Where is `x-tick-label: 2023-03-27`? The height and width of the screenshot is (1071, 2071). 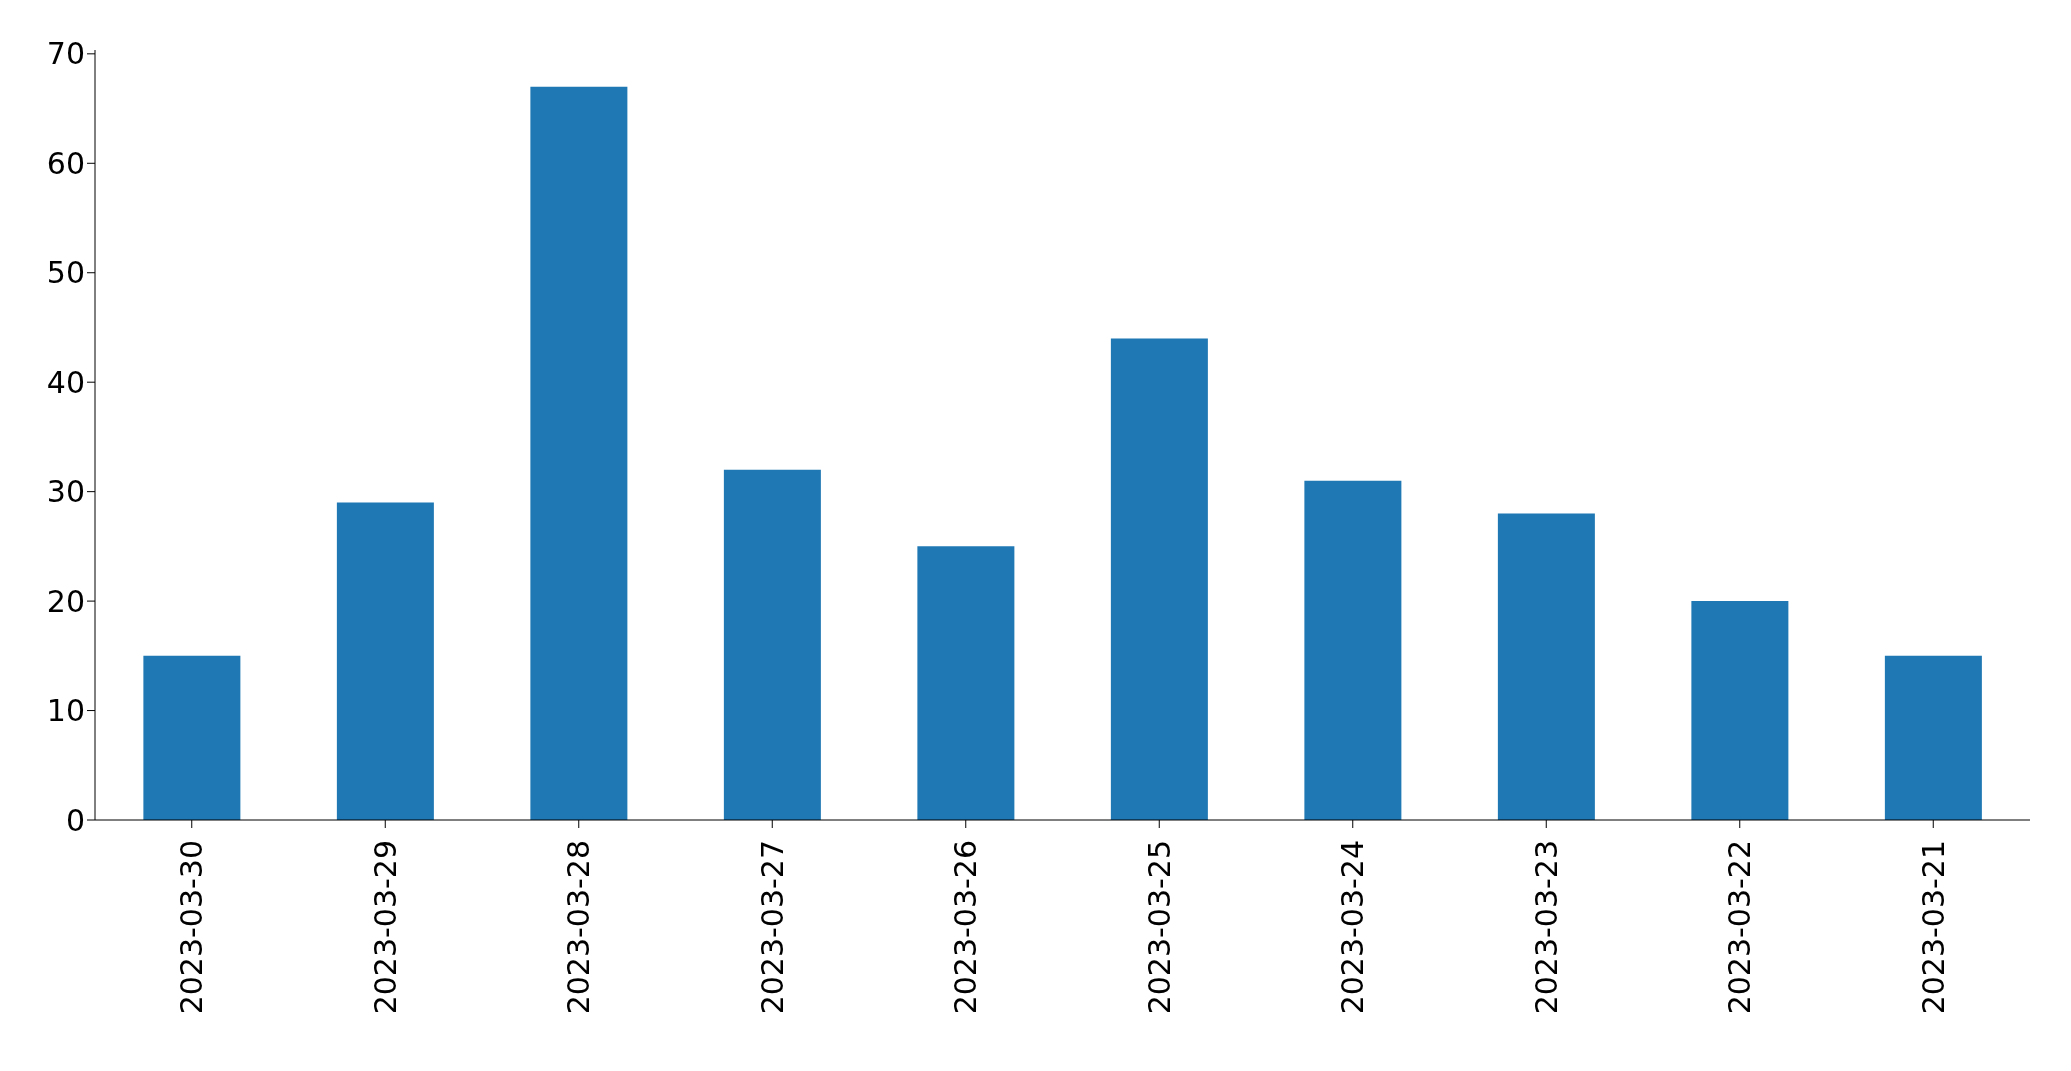
x-tick-label: 2023-03-27 is located at coordinates (772, 927).